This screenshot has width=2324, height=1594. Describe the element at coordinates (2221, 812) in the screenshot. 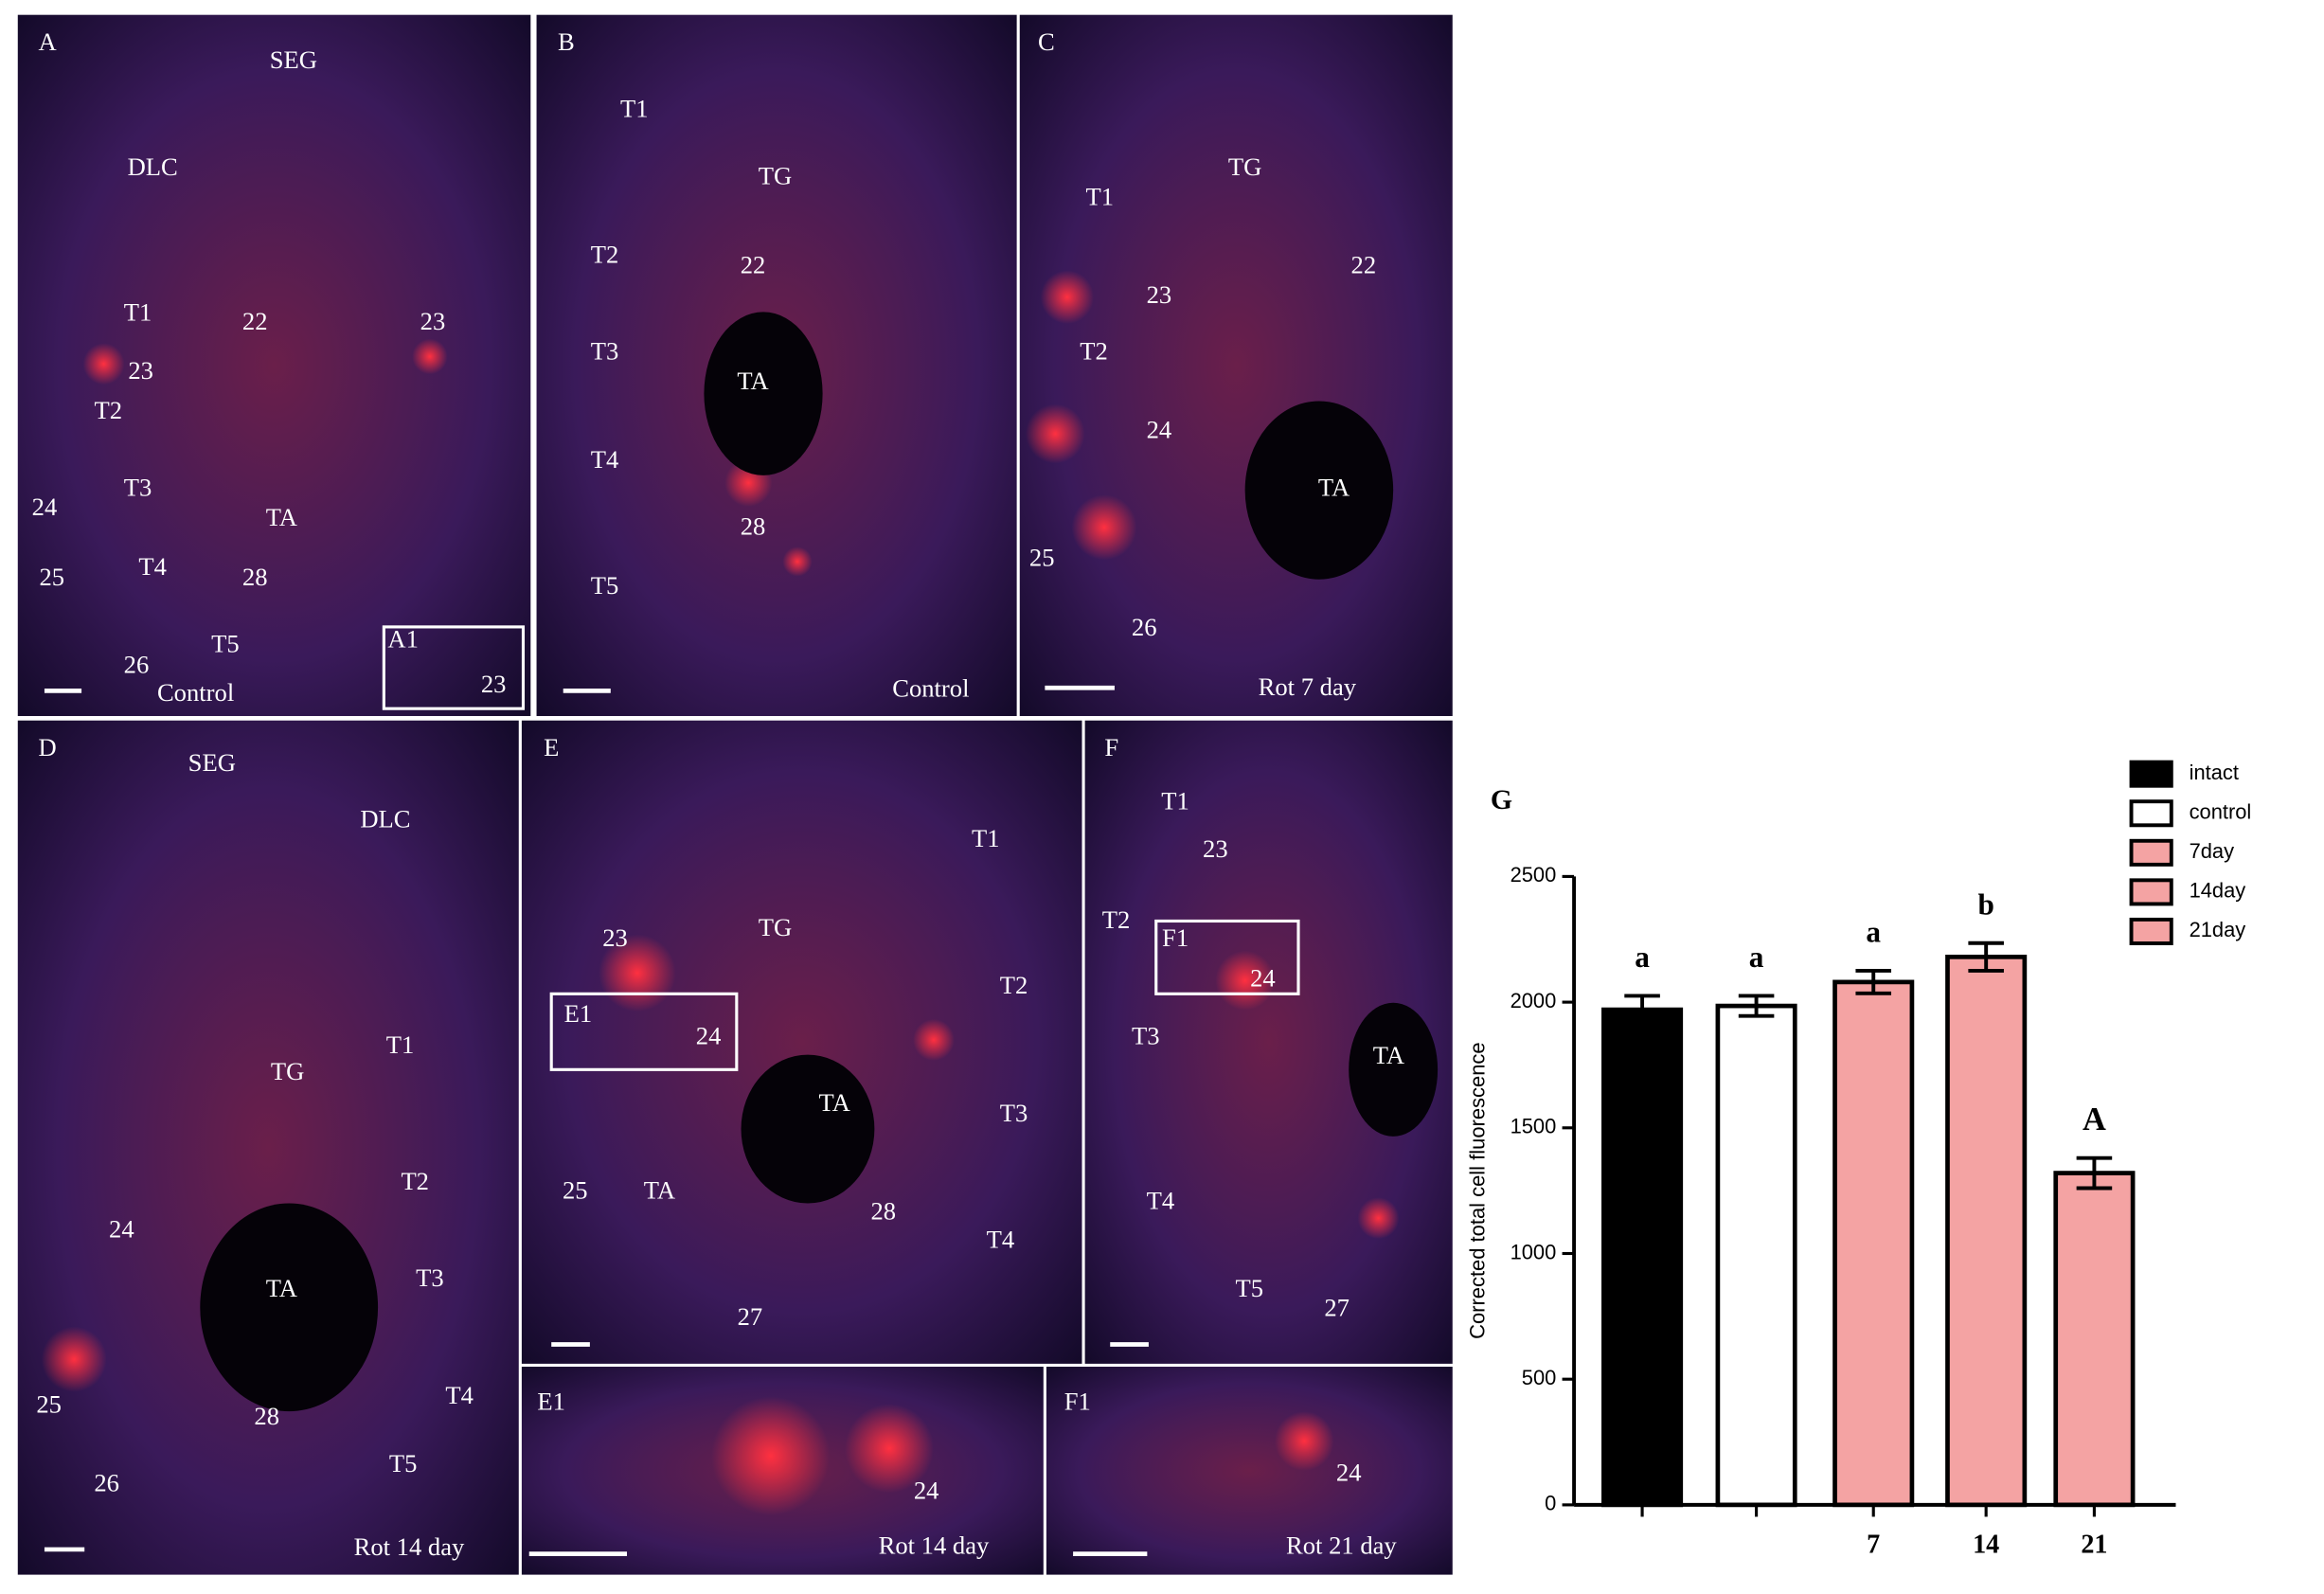

I see `legend-label: control` at that location.